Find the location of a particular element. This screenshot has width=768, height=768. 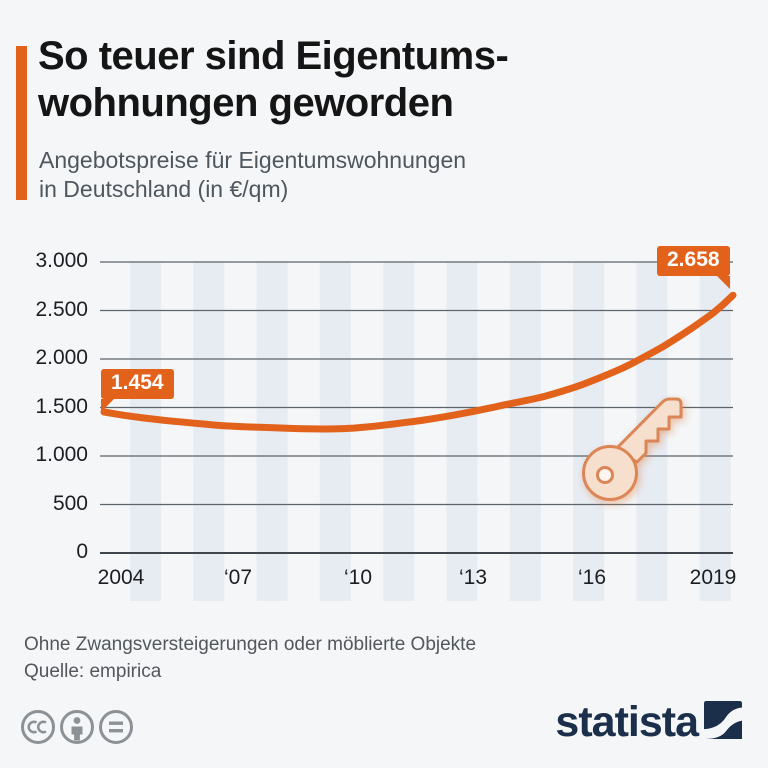

statista-wordmark: statista is located at coordinates (627, 722).